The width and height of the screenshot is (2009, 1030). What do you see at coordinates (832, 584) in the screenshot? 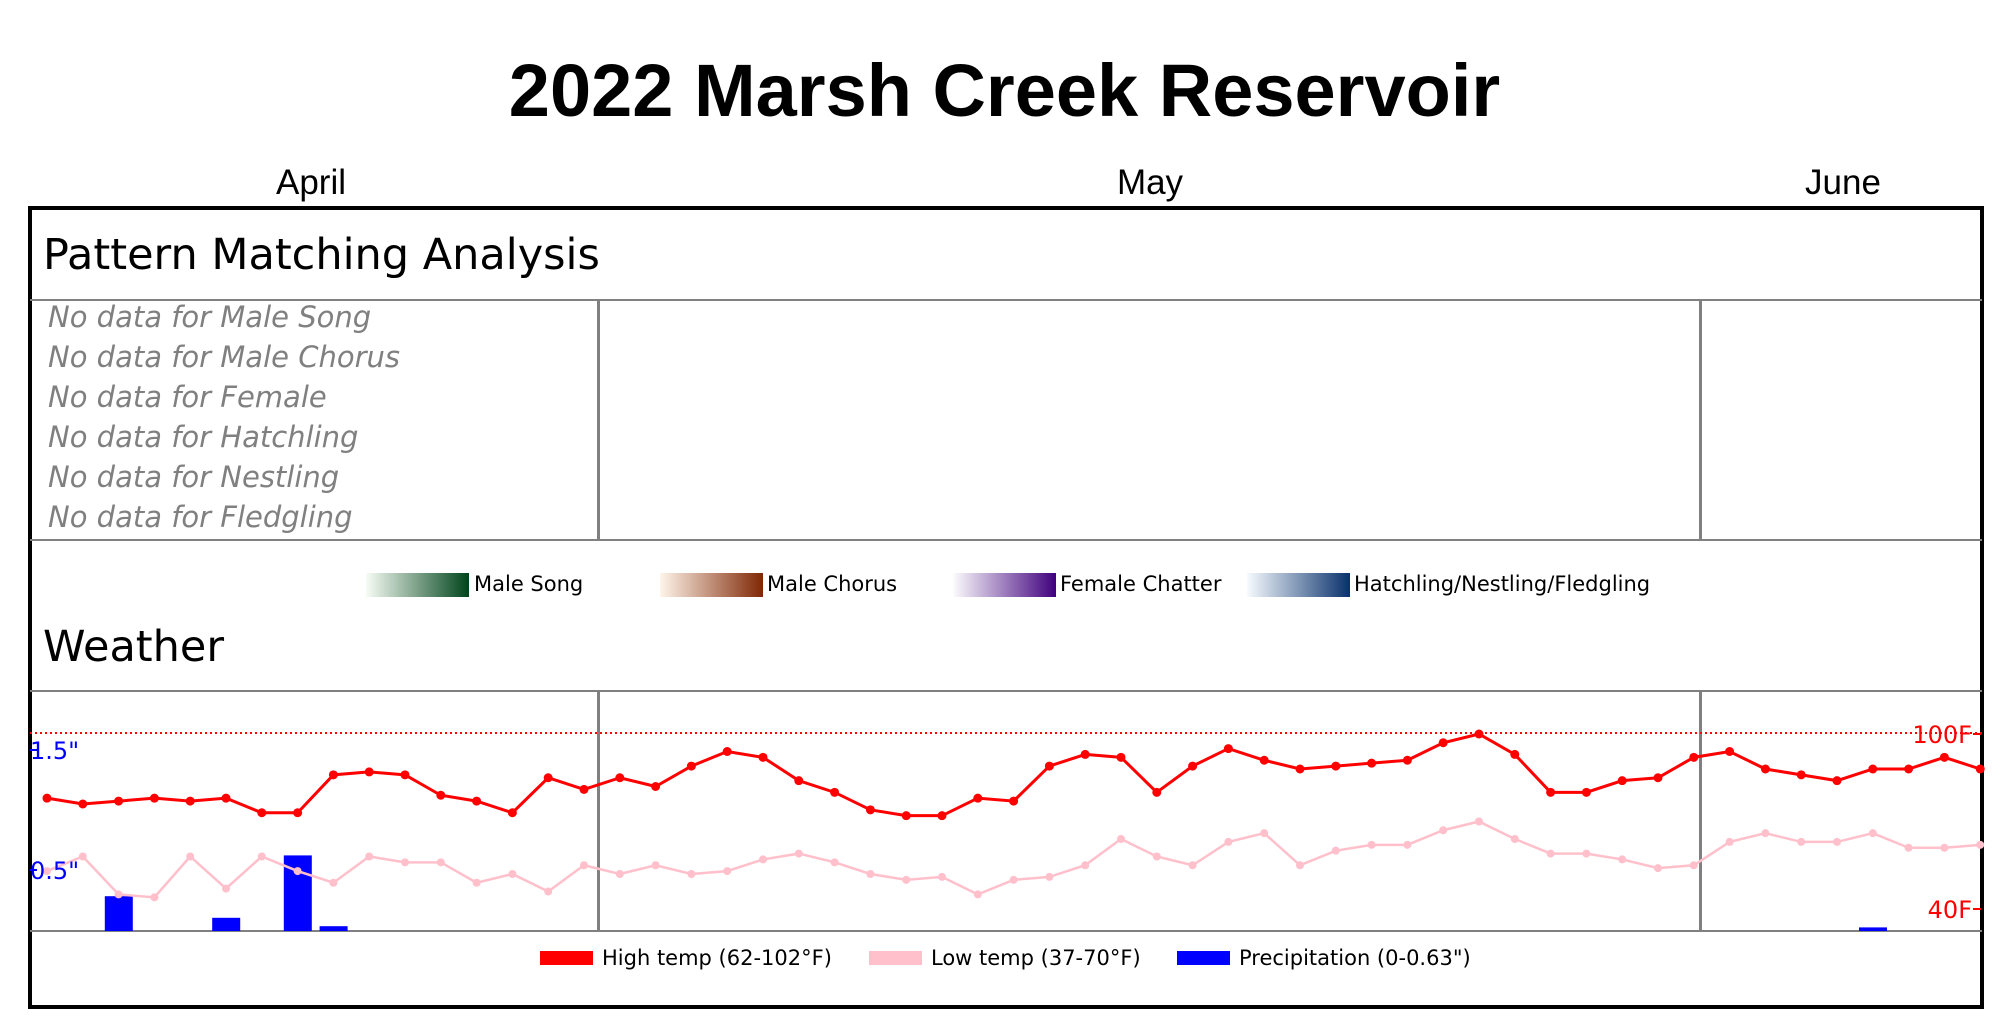
I see `legend-label-male-chorus: Male Chorus` at bounding box center [832, 584].